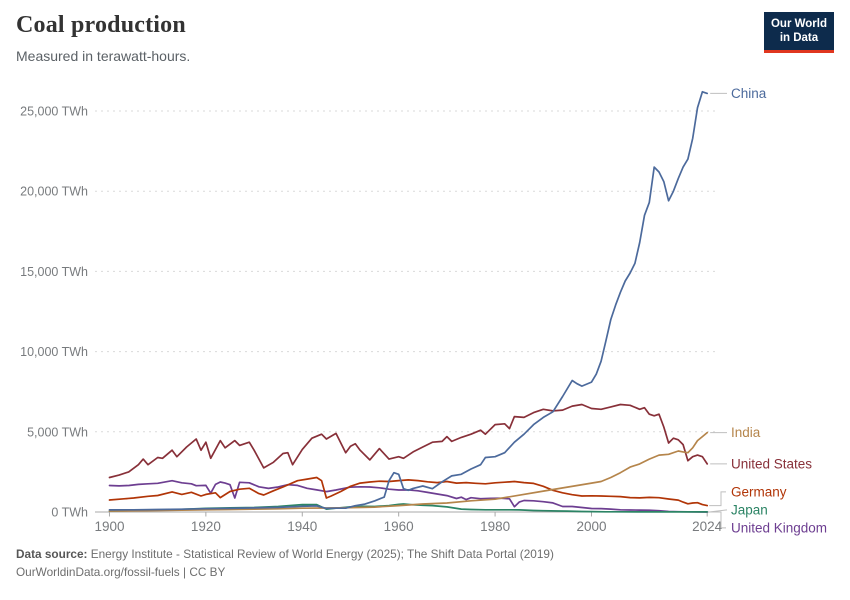  What do you see at coordinates (396, 572) in the screenshot?
I see `footer-link-line: OurWorldinData.org/fossil-fuels | CC BY` at bounding box center [396, 572].